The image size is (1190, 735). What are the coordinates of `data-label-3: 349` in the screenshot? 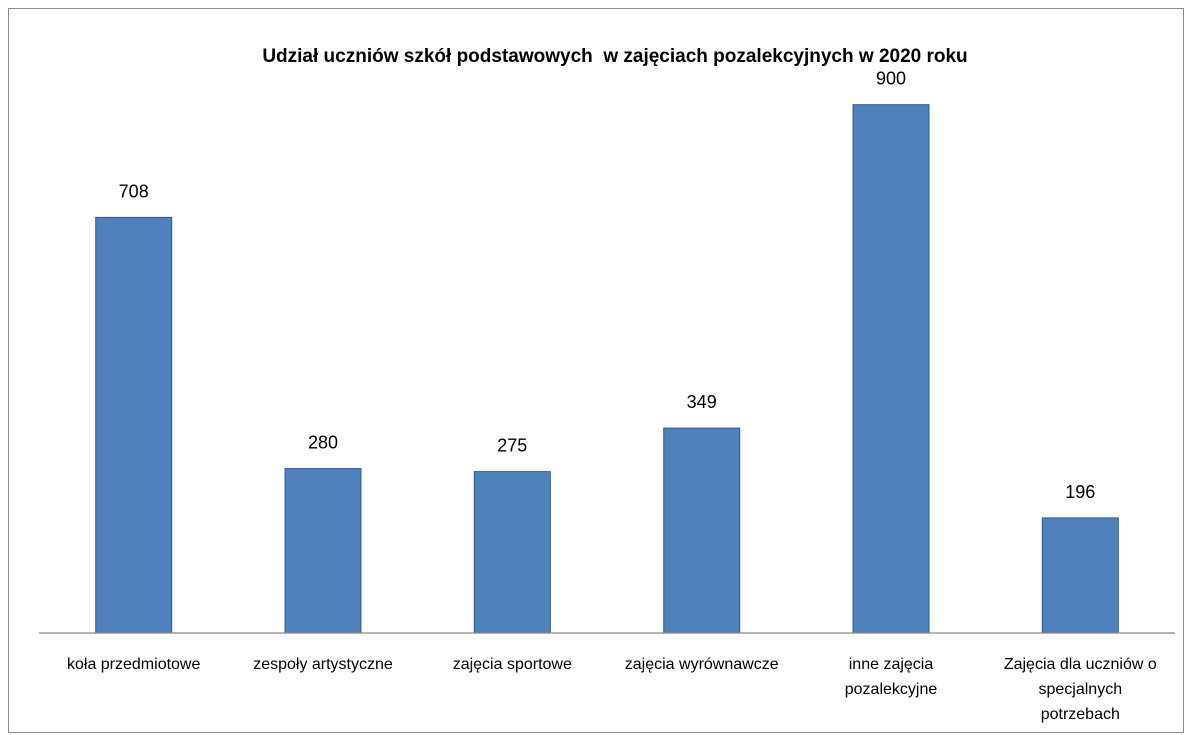 It's located at (702, 402).